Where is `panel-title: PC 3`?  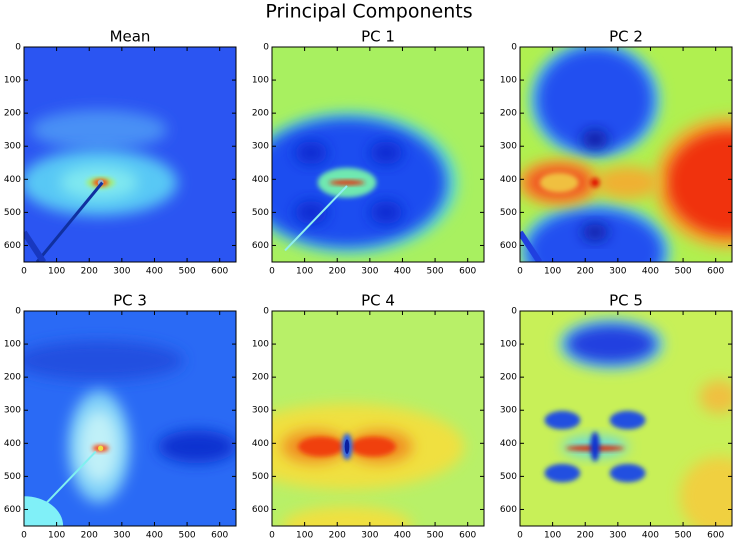 panel-title: PC 3 is located at coordinates (130, 301).